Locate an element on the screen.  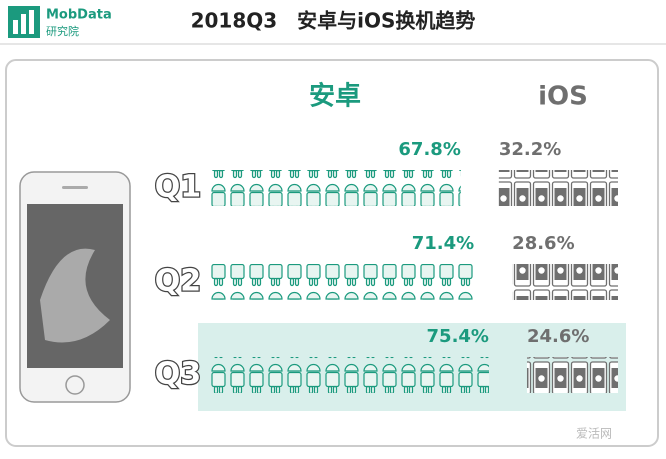
category-label: Q3 is located at coordinates (178, 374).